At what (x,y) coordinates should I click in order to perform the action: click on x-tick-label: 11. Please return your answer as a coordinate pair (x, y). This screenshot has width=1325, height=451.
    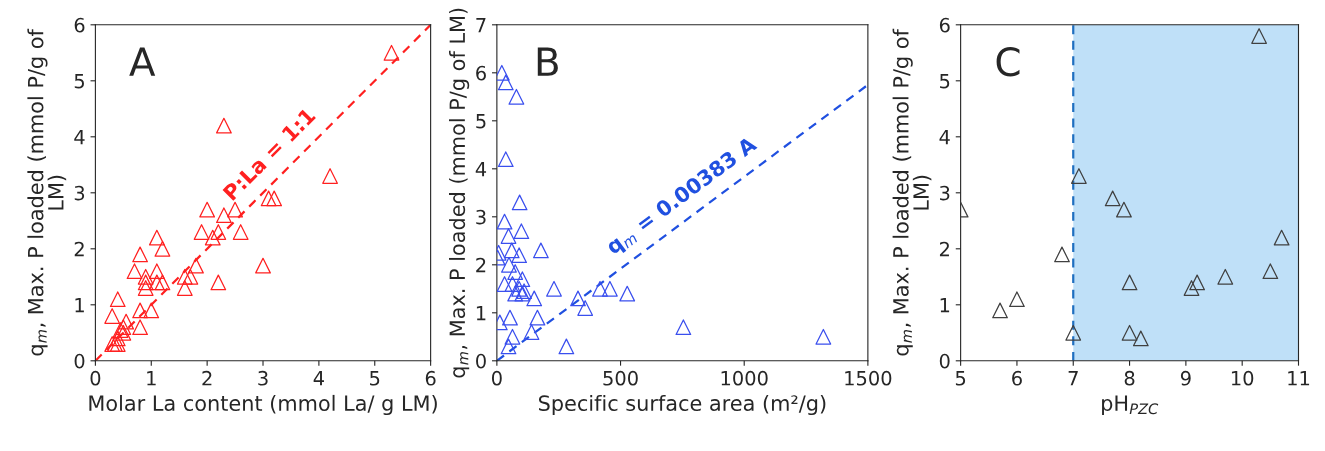
    Looking at the image, I should click on (1299, 378).